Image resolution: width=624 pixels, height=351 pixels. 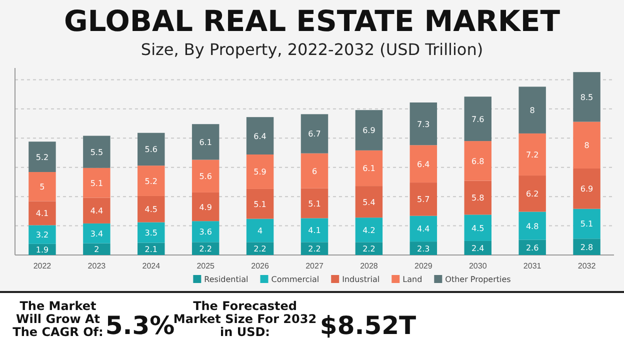 I want to click on data-label: 2, so click(x=97, y=249).